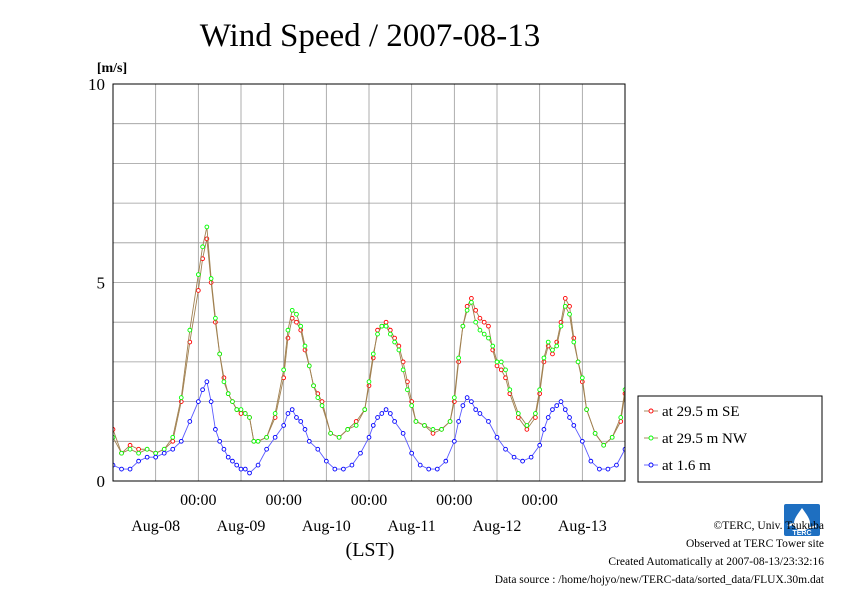 The image size is (842, 595). I want to click on legend-swatch-marker, so click(651, 438).